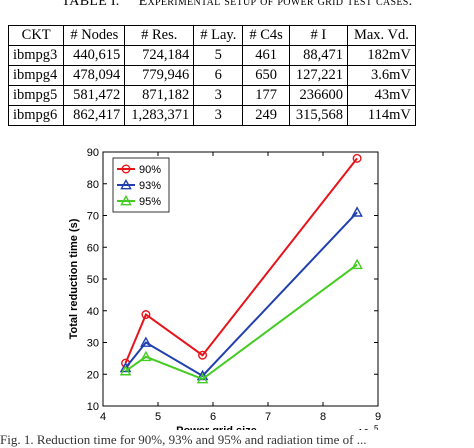 This screenshot has width=474, height=448. What do you see at coordinates (36, 75) in the screenshot?
I see `cell-ckt: ibmpg4` at bounding box center [36, 75].